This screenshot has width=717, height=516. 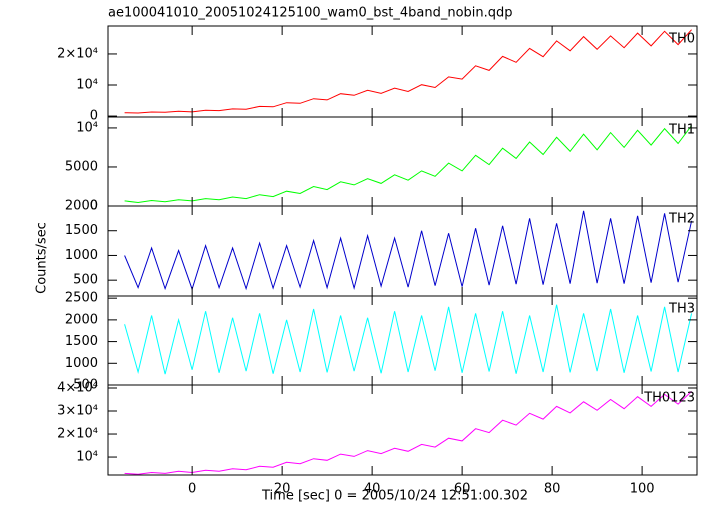 What do you see at coordinates (77, 411) in the screenshot?
I see `y-tick-label: 3×10⁴` at bounding box center [77, 411].